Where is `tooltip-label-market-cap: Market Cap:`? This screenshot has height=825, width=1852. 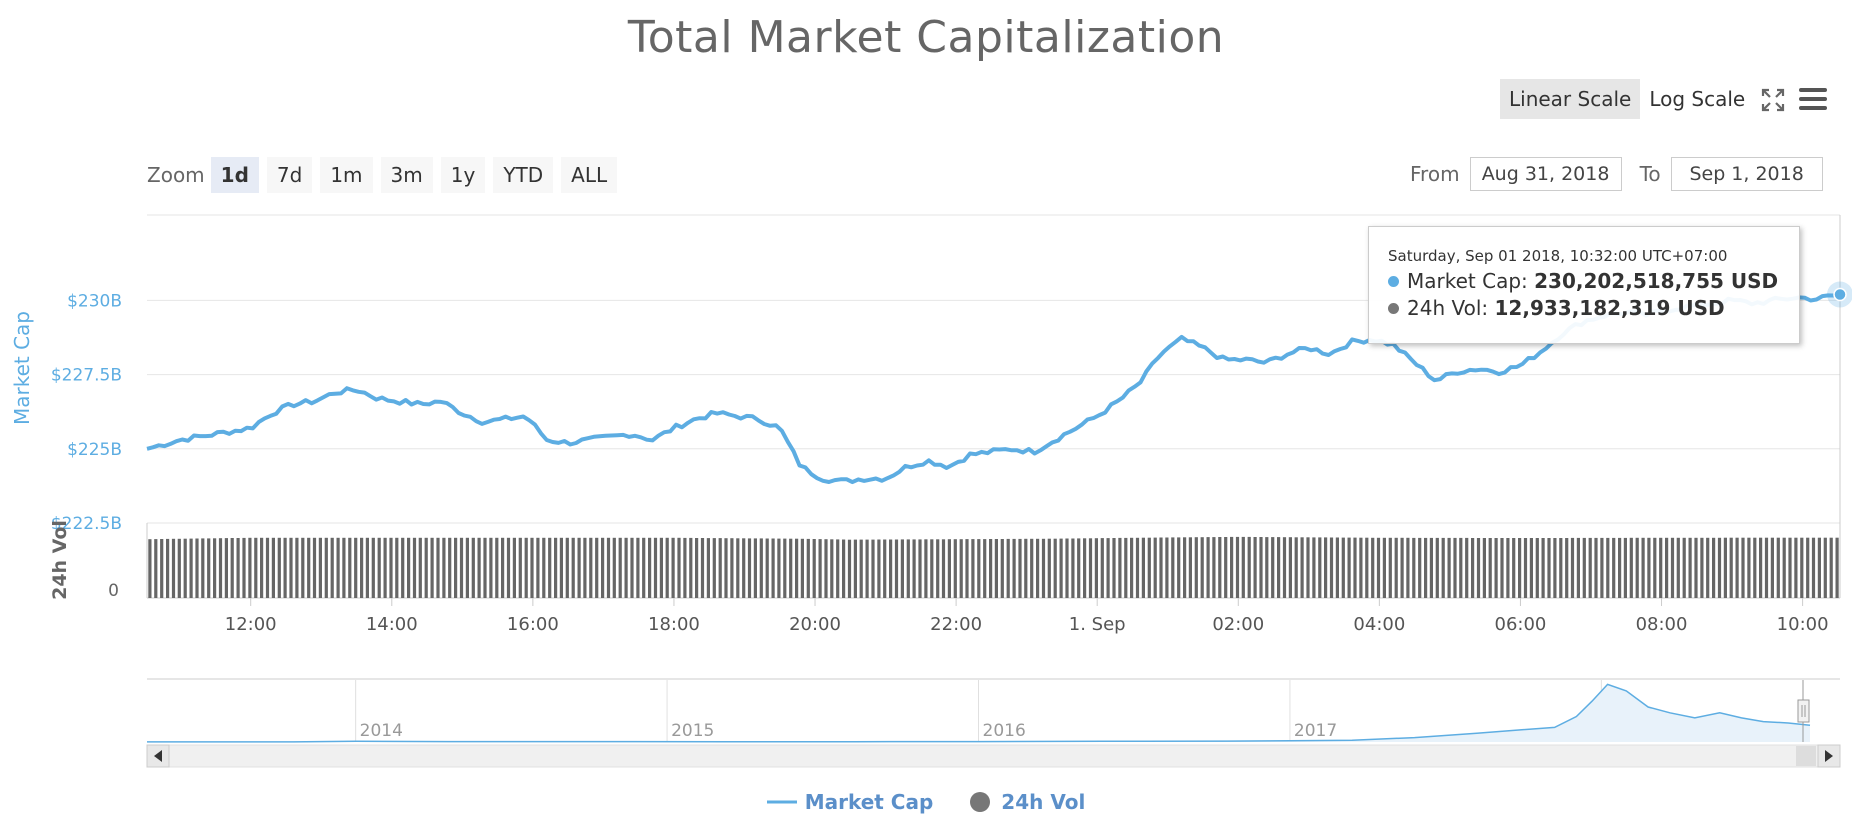
tooltip-label-market-cap: Market Cap: is located at coordinates (1467, 281).